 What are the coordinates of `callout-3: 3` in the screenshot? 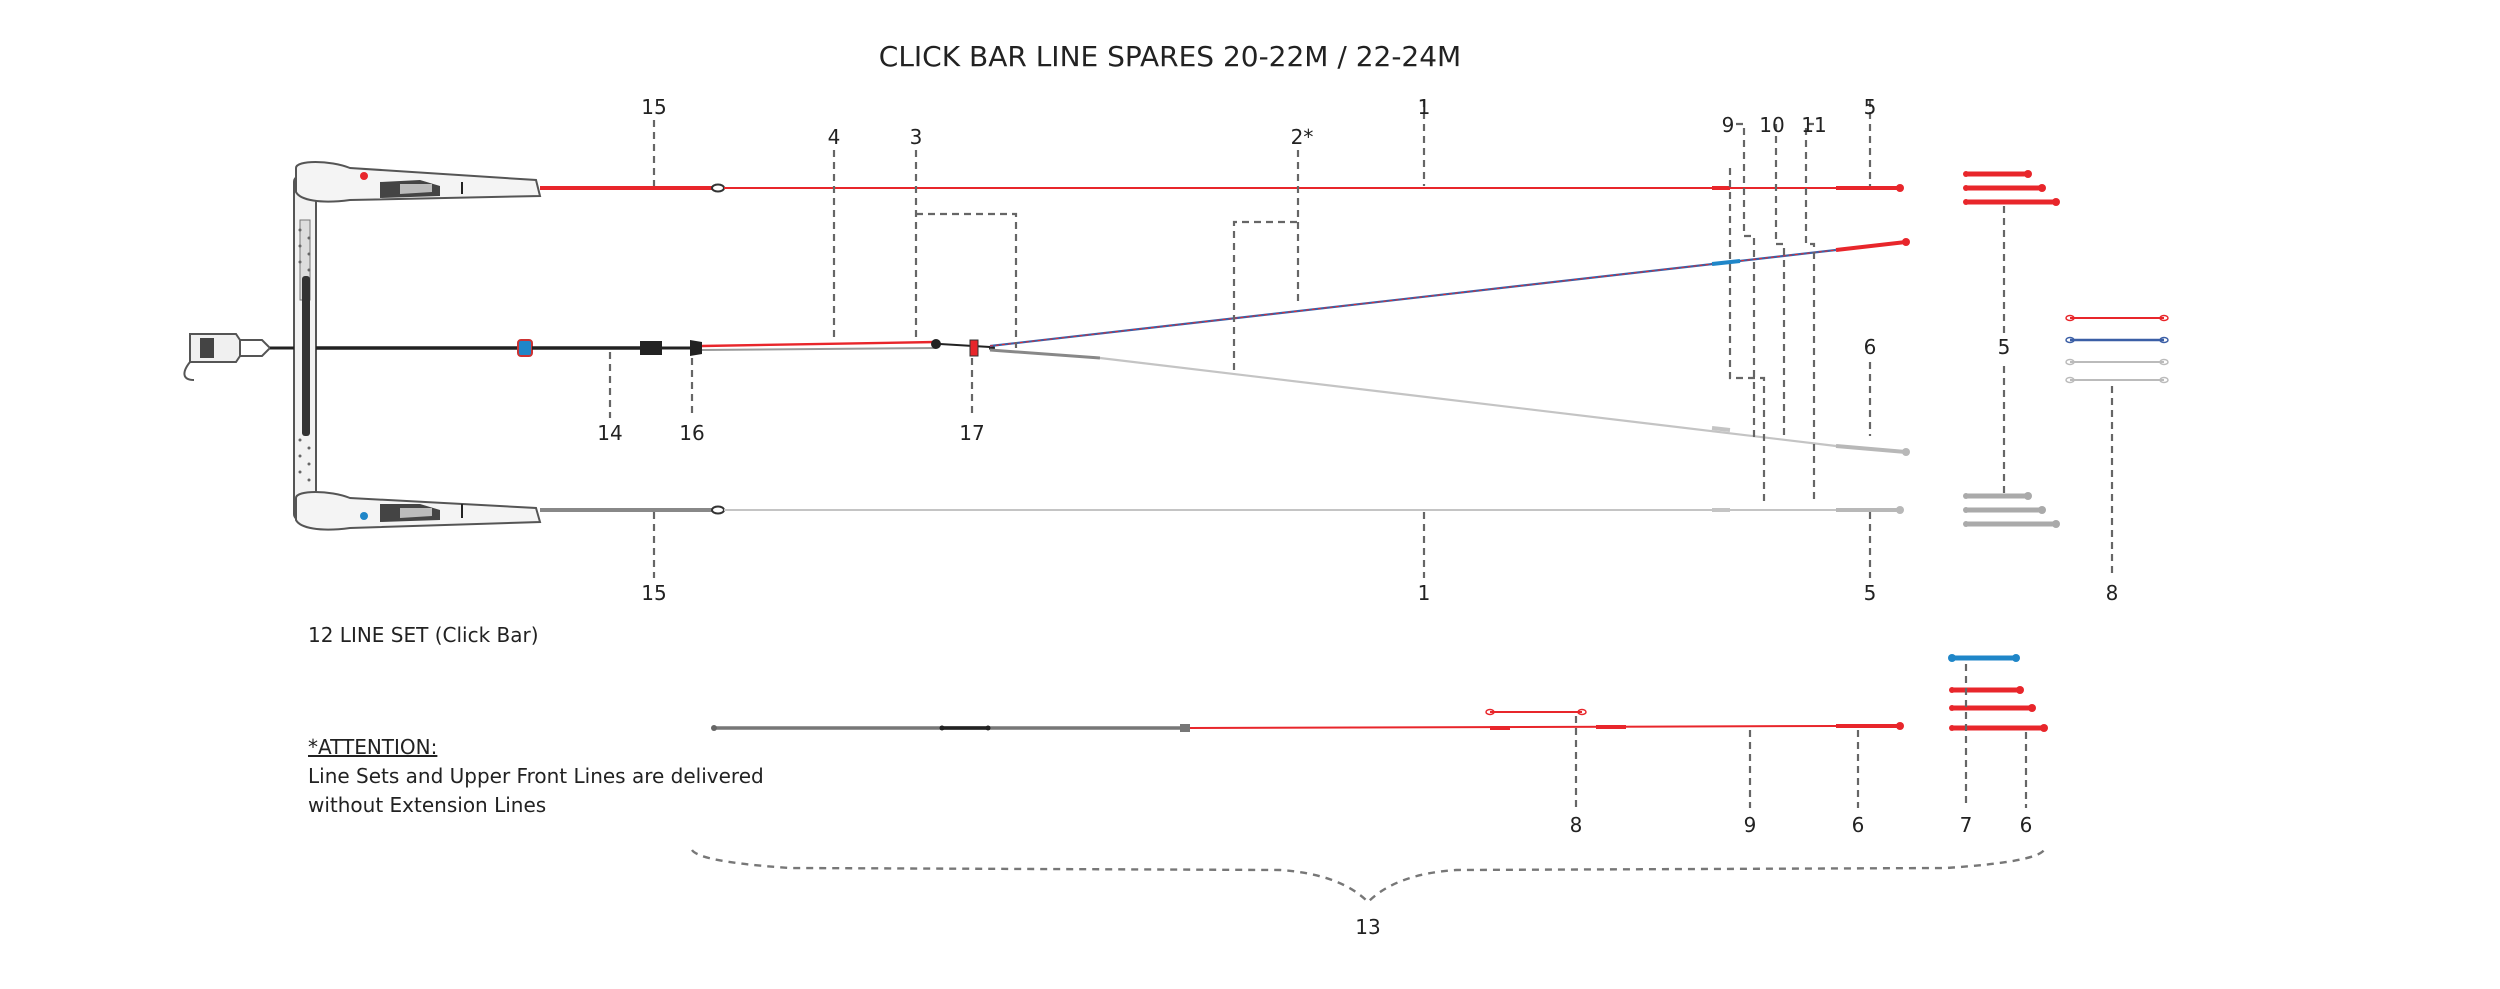 It's located at (916, 137).